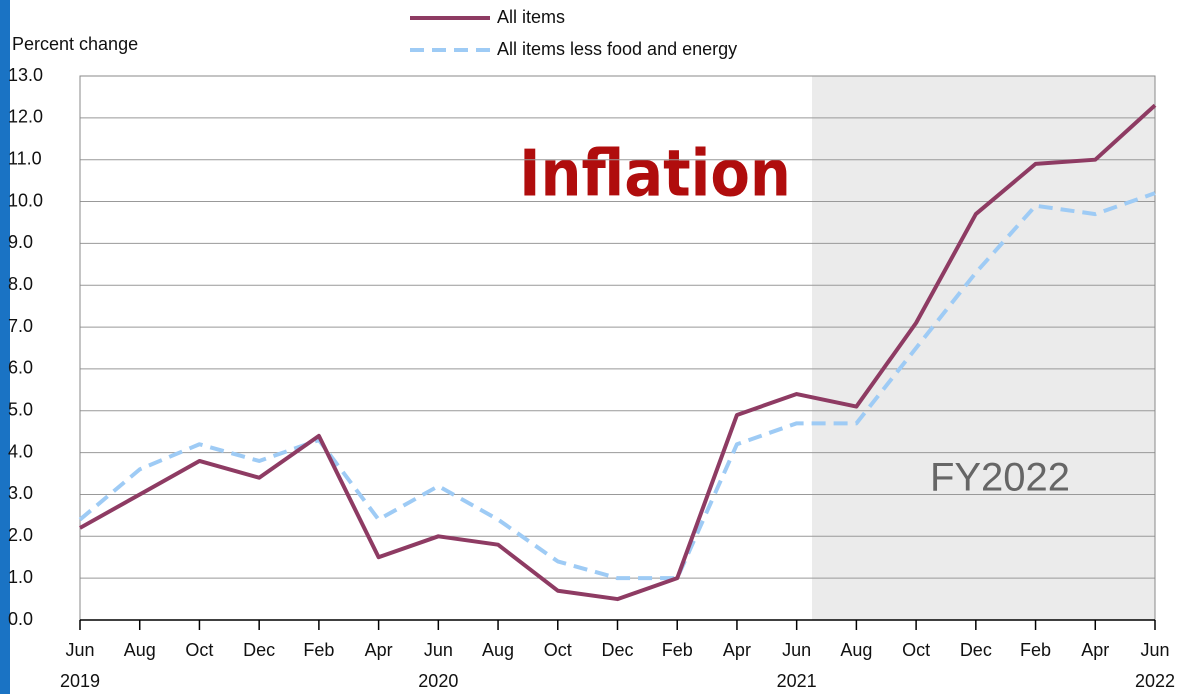  Describe the element at coordinates (1155, 681) in the screenshot. I see `x-year-label: 2022` at that location.